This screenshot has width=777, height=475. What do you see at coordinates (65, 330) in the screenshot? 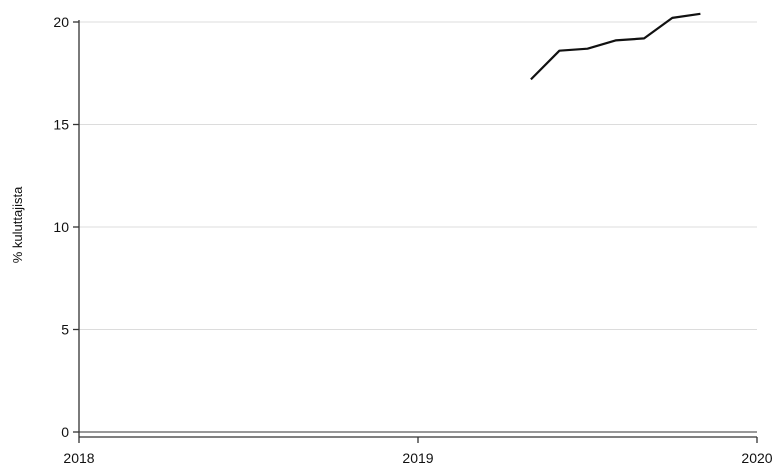
I see `y-tick-label: 5` at bounding box center [65, 330].